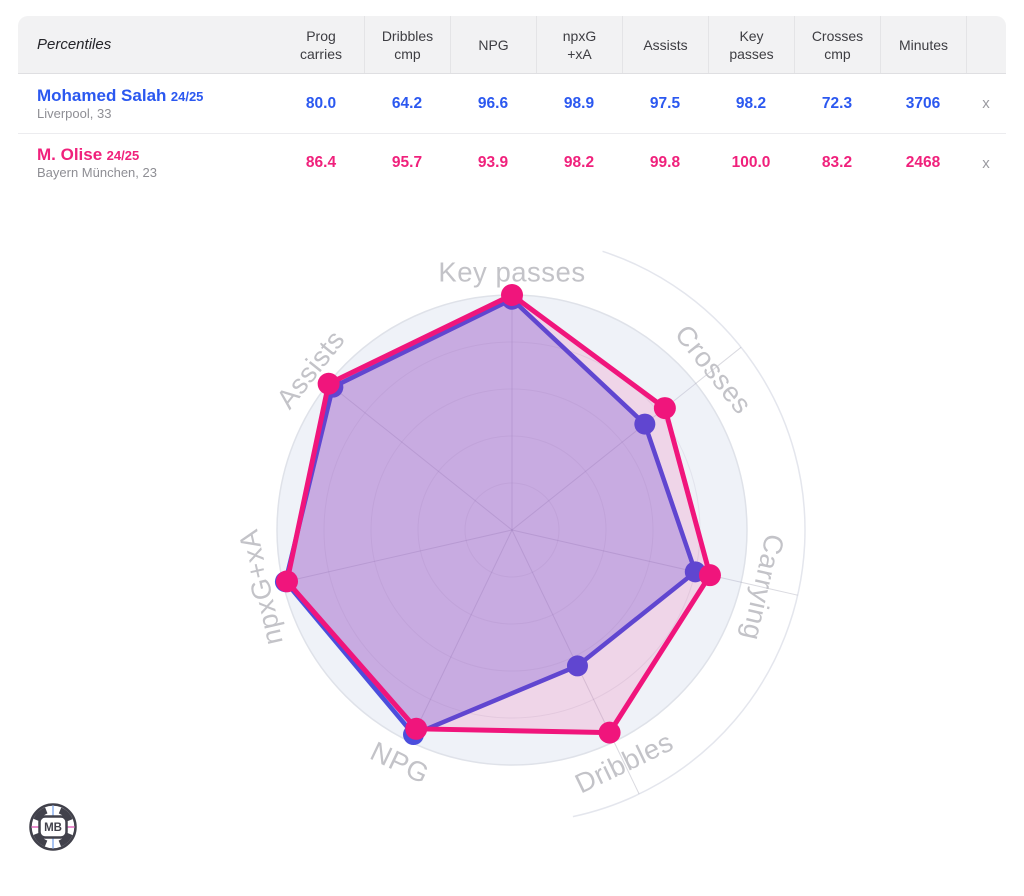  I want to click on stat-value: 86.4, so click(321, 162).